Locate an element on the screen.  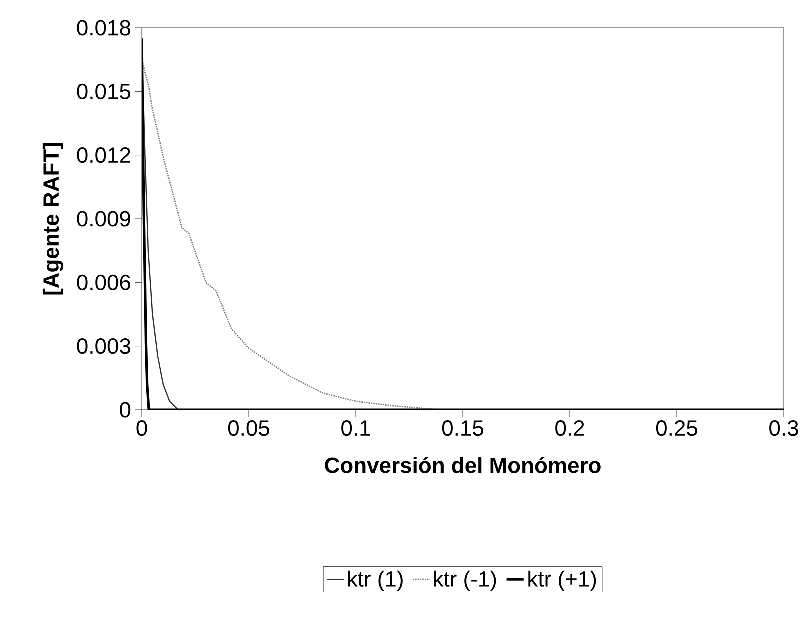
y-tick-label: 0.018 is located at coordinates (104, 28).